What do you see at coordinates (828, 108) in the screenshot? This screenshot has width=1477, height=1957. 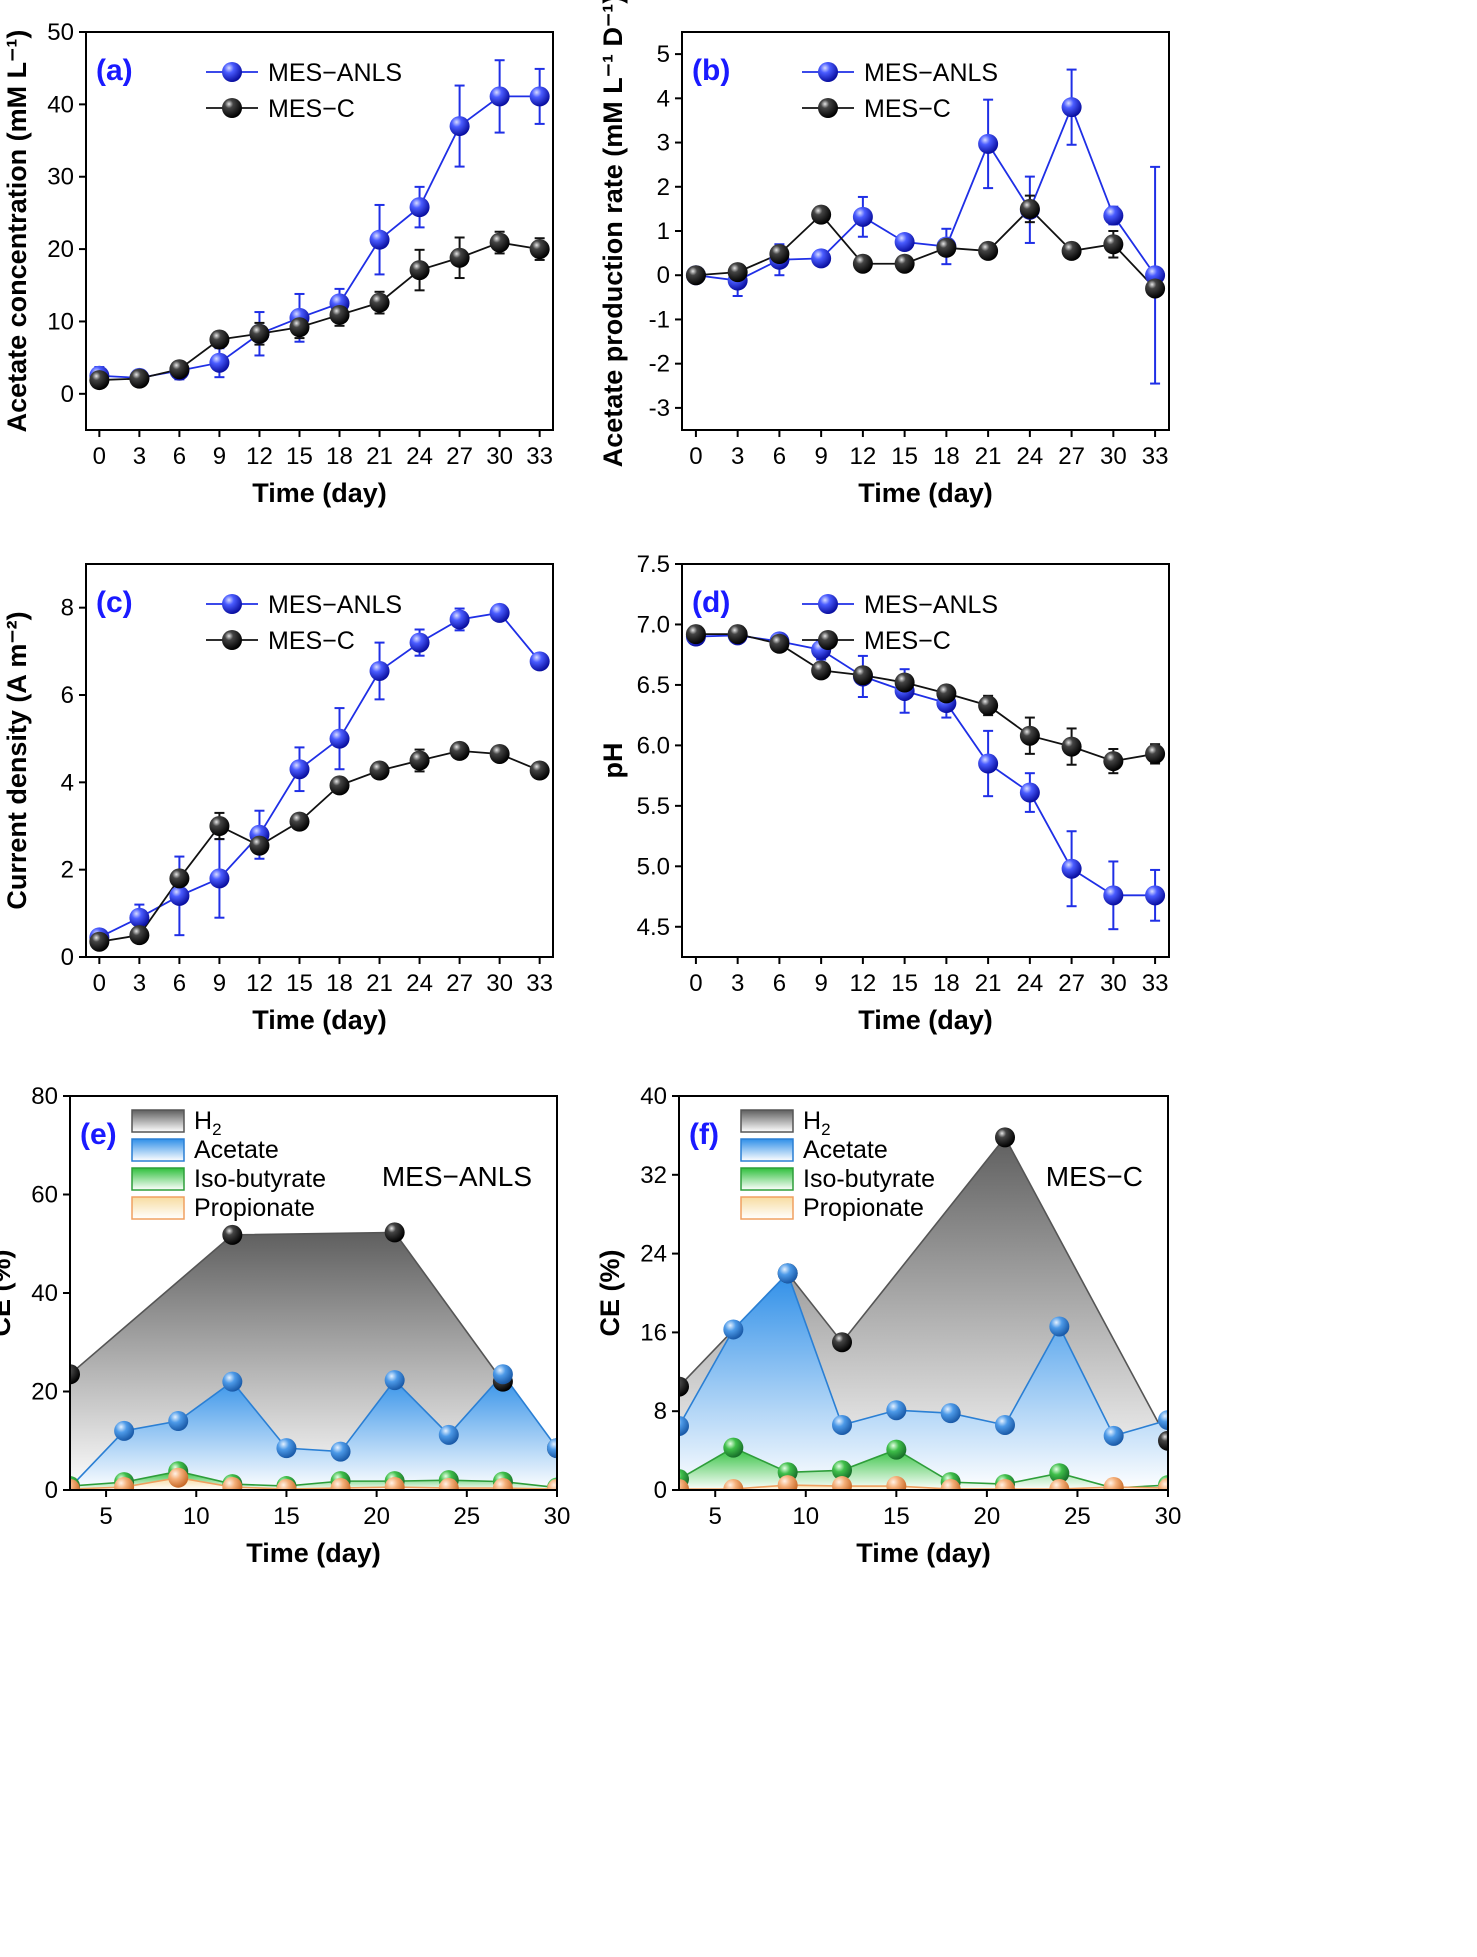 I see `legend-marker-control` at bounding box center [828, 108].